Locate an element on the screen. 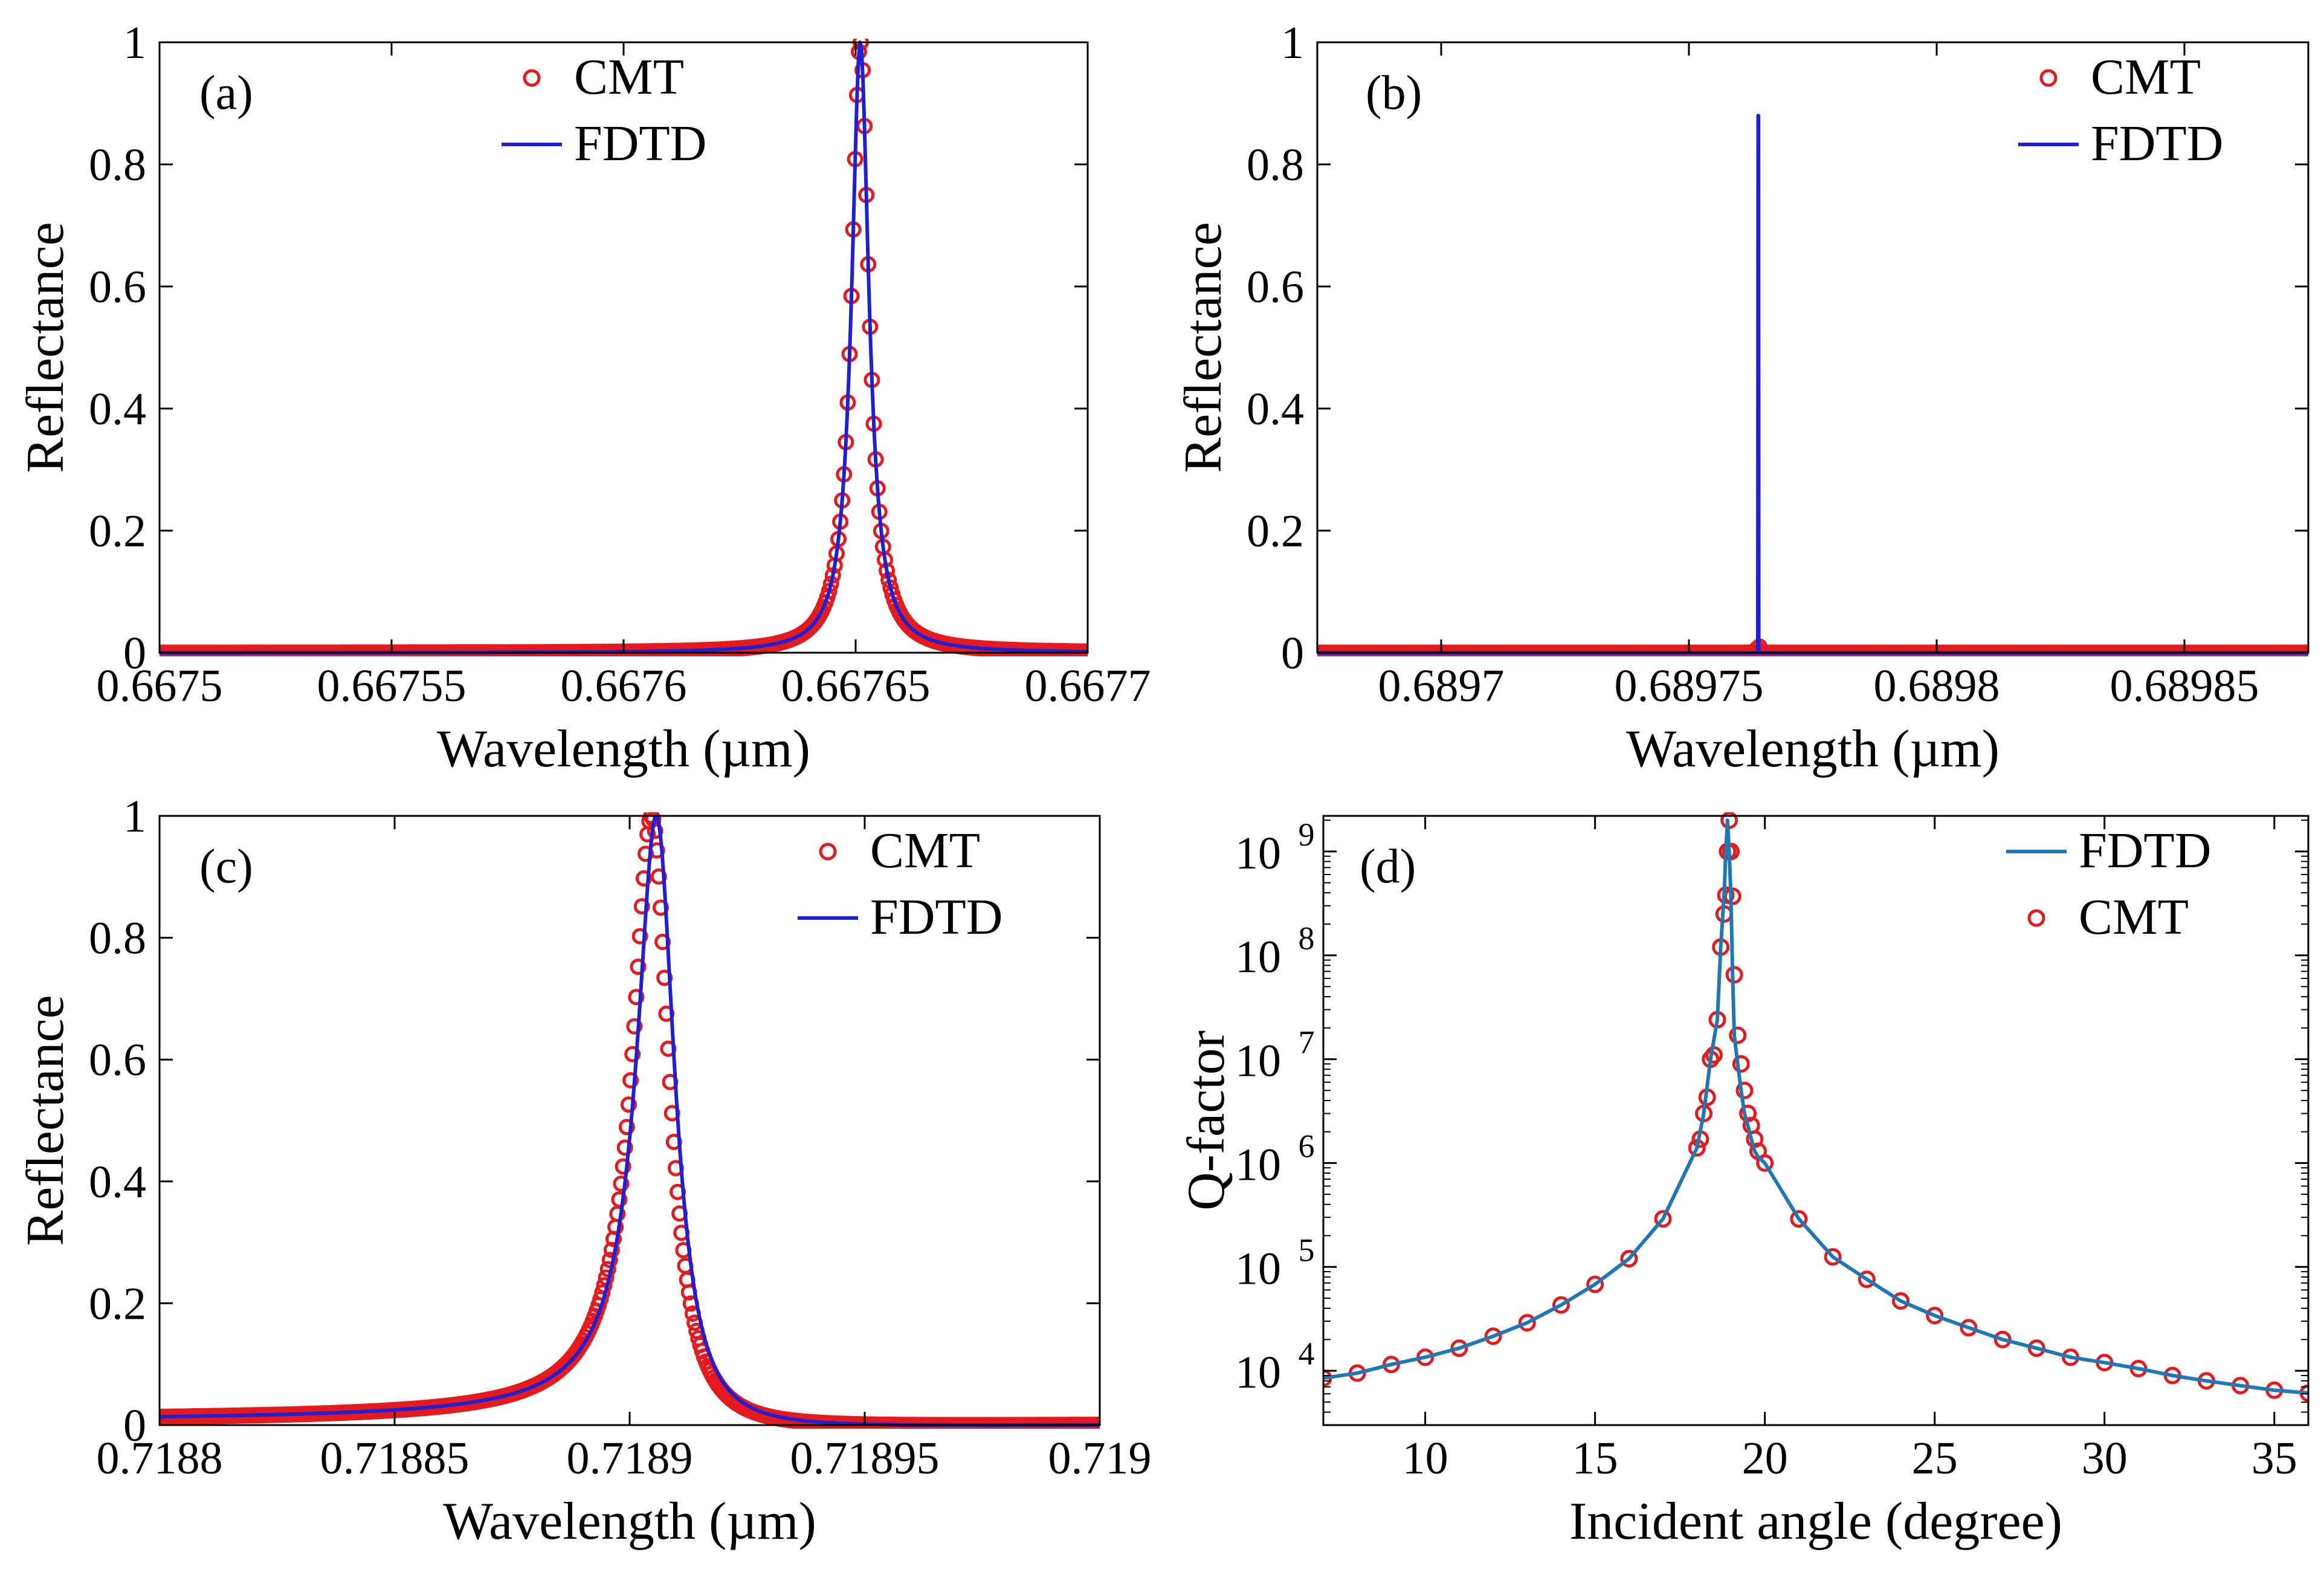  x-tick-label: 0.6675 is located at coordinates (160, 686).